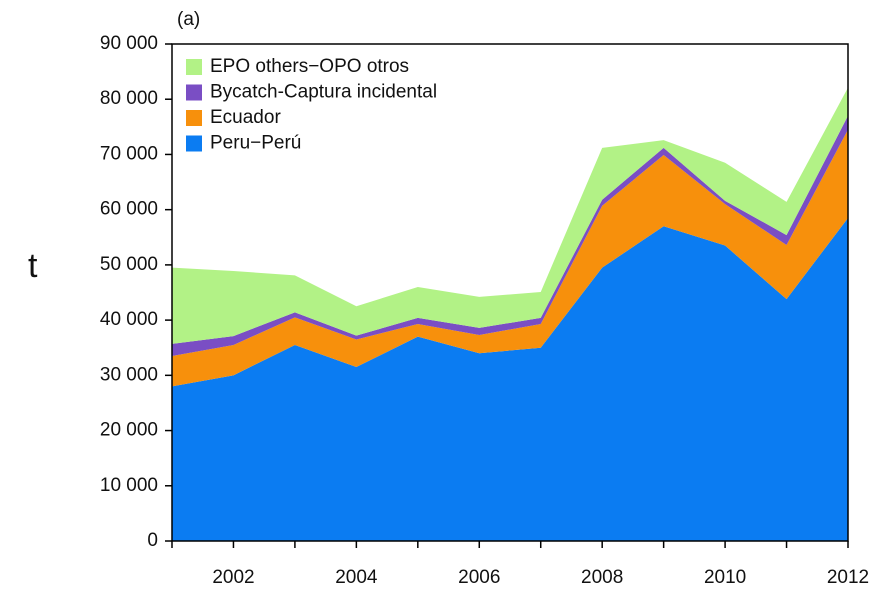 The height and width of the screenshot is (589, 876). What do you see at coordinates (129, 374) in the screenshot?
I see `y-tick-label: 30 000` at bounding box center [129, 374].